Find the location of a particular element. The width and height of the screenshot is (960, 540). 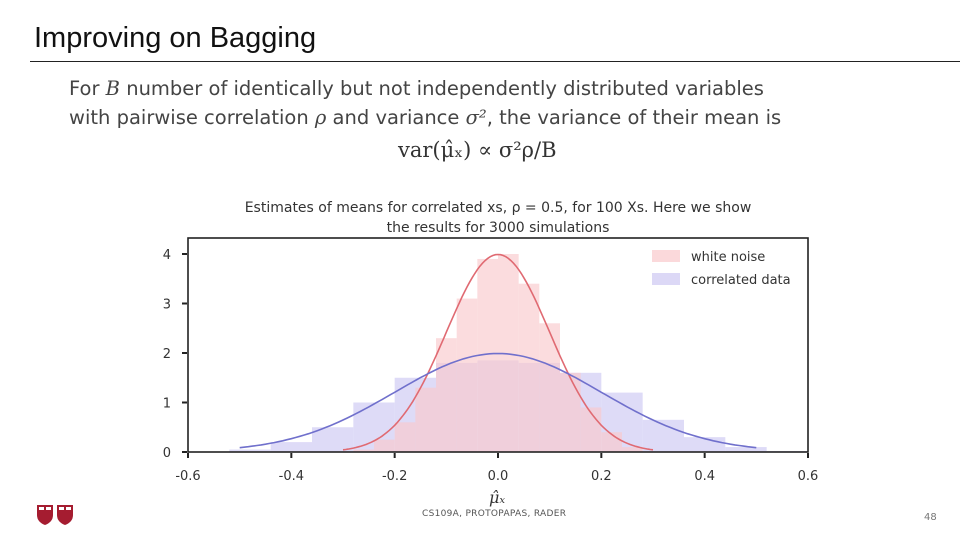

harvard-seas-logo is located at coordinates (56, 517).